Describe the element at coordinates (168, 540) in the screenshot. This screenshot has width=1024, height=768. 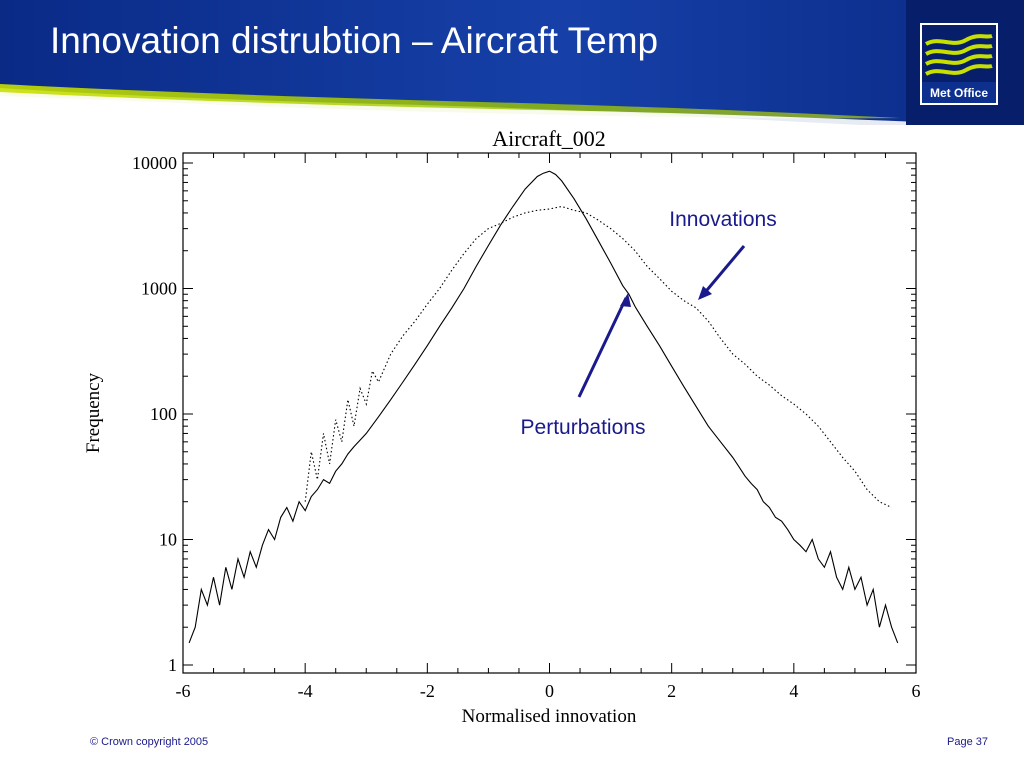
I see `y-tick-label: 10` at that location.